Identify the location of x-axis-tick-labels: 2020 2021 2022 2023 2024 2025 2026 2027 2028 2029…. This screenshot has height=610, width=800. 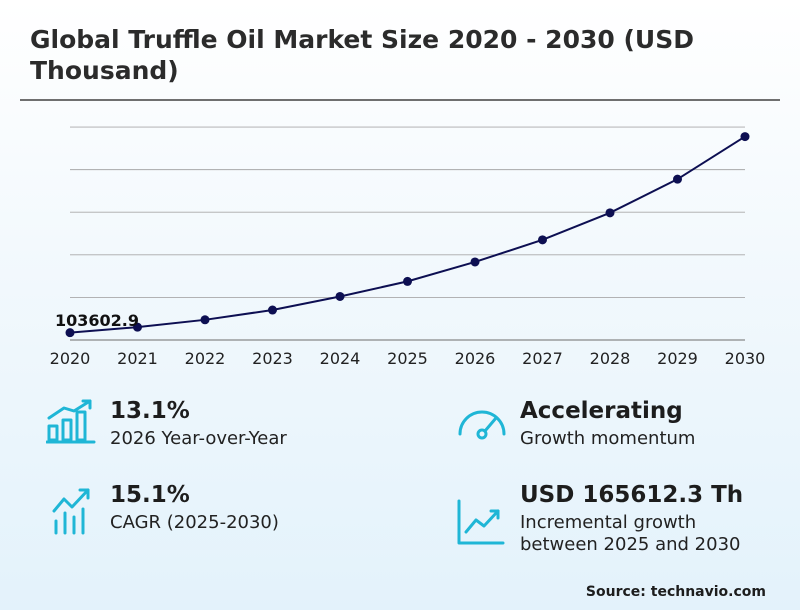
(408, 358).